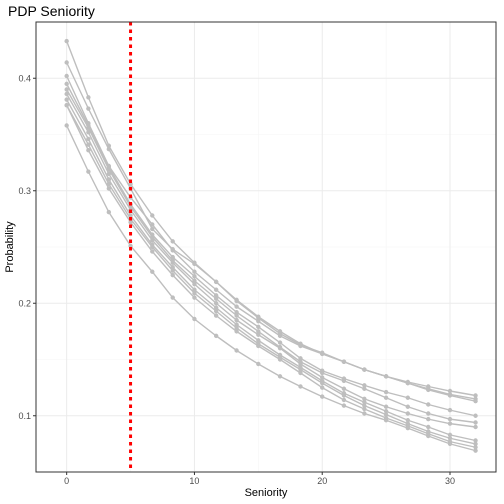 Image resolution: width=504 pixels, height=504 pixels. Describe the element at coordinates (24, 416) in the screenshot. I see `y-tick-label: 0.1` at that location.